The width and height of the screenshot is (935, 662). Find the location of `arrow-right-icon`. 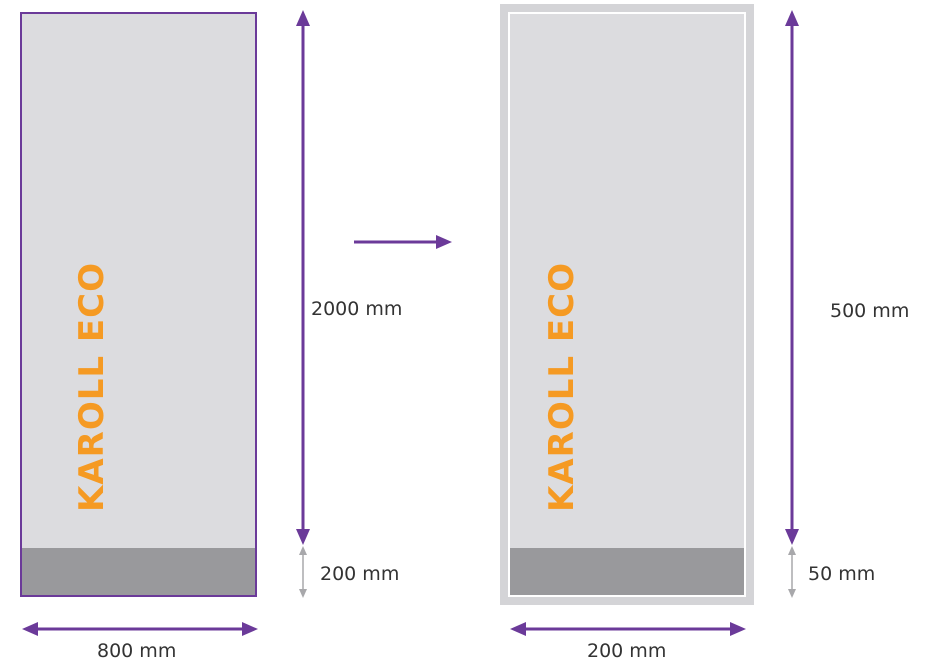

arrow-right-icon is located at coordinates (403, 242).